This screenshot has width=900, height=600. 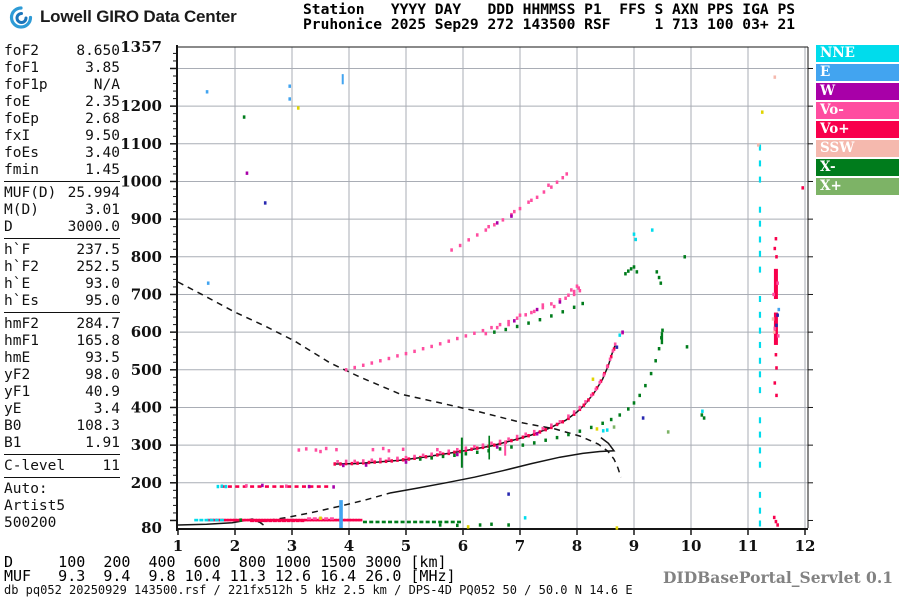 What do you see at coordinates (857, 129) in the screenshot?
I see `legend-item-vo: Vo+` at bounding box center [857, 129].